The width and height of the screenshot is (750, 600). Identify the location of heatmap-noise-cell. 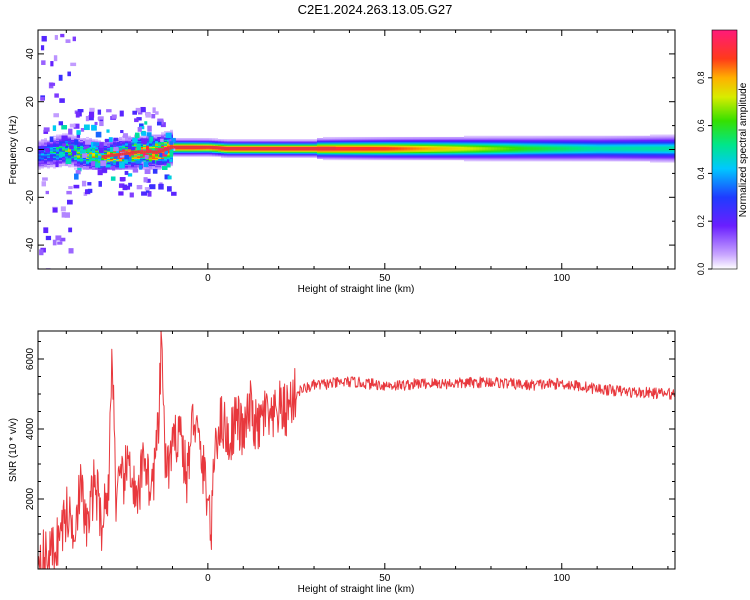
(139, 129).